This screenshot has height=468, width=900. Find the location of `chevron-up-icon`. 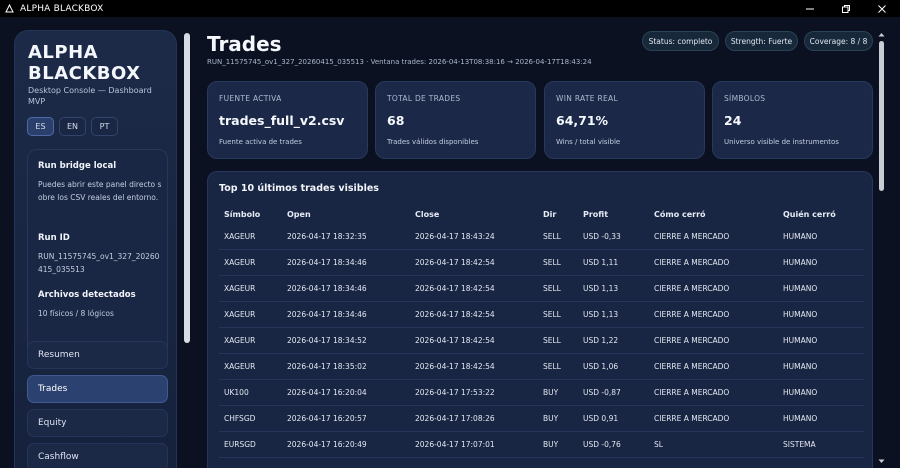

chevron-up-icon is located at coordinates (881, 35).